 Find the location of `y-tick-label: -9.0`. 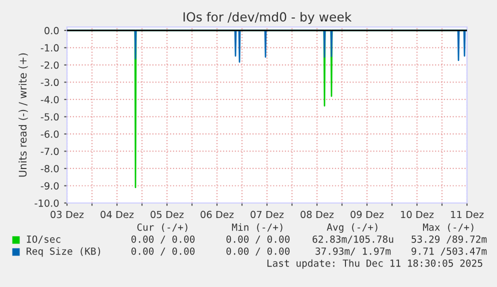

y-tick-label: -9.0 is located at coordinates (49, 186).